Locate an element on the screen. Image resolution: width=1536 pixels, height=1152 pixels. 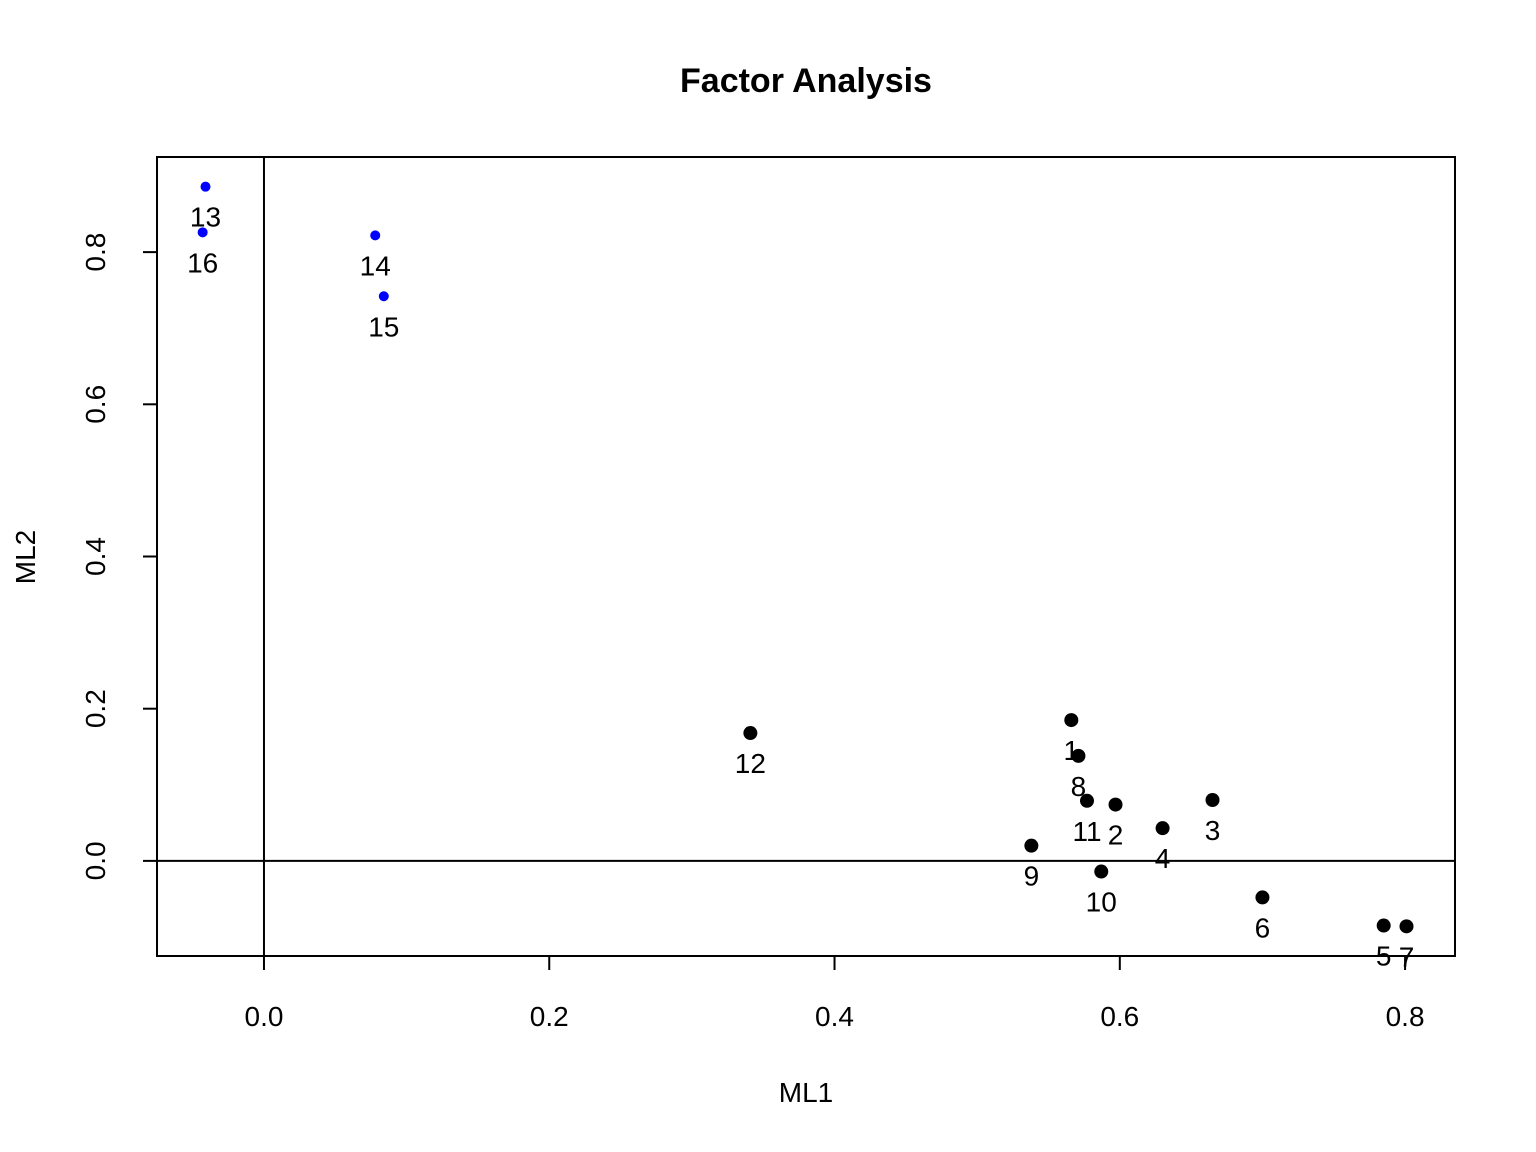
x-tick-label: 0.6 is located at coordinates (1119, 1016).